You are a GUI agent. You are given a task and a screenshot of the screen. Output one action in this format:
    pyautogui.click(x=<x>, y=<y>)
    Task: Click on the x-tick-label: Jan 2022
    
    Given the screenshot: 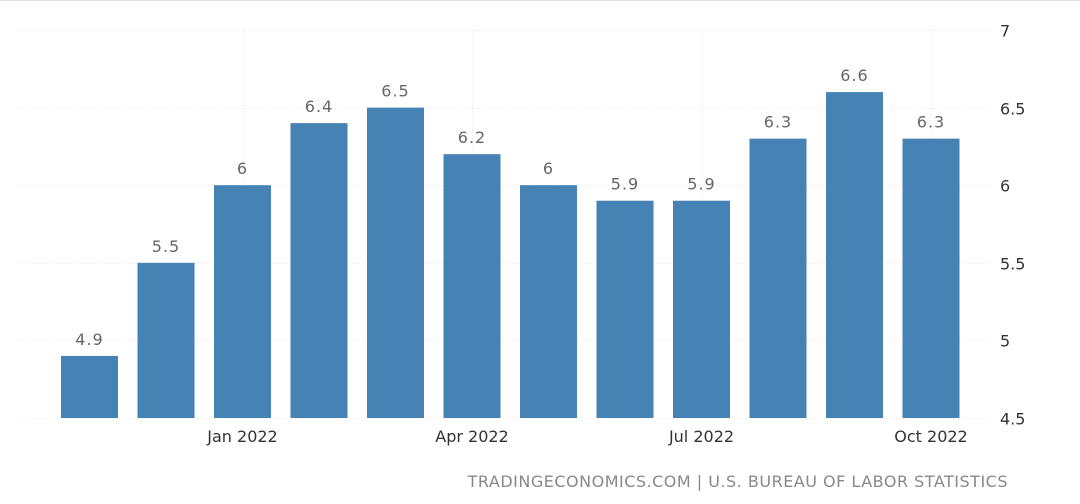 What is the action you would take?
    pyautogui.click(x=241, y=436)
    